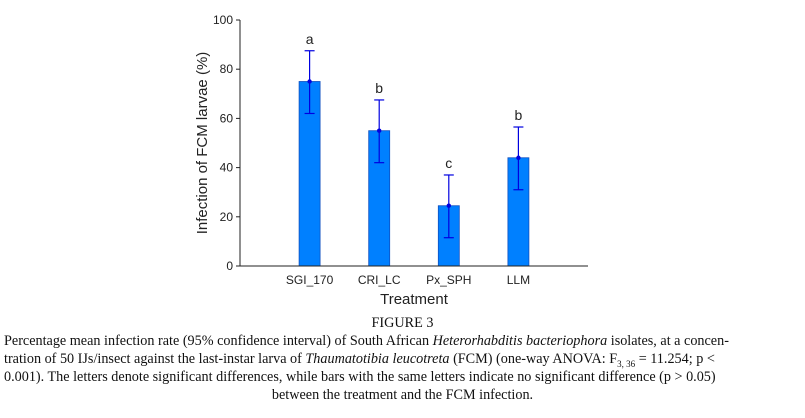  I want to click on caption-text: isolates, at a concen-, so click(668, 341).